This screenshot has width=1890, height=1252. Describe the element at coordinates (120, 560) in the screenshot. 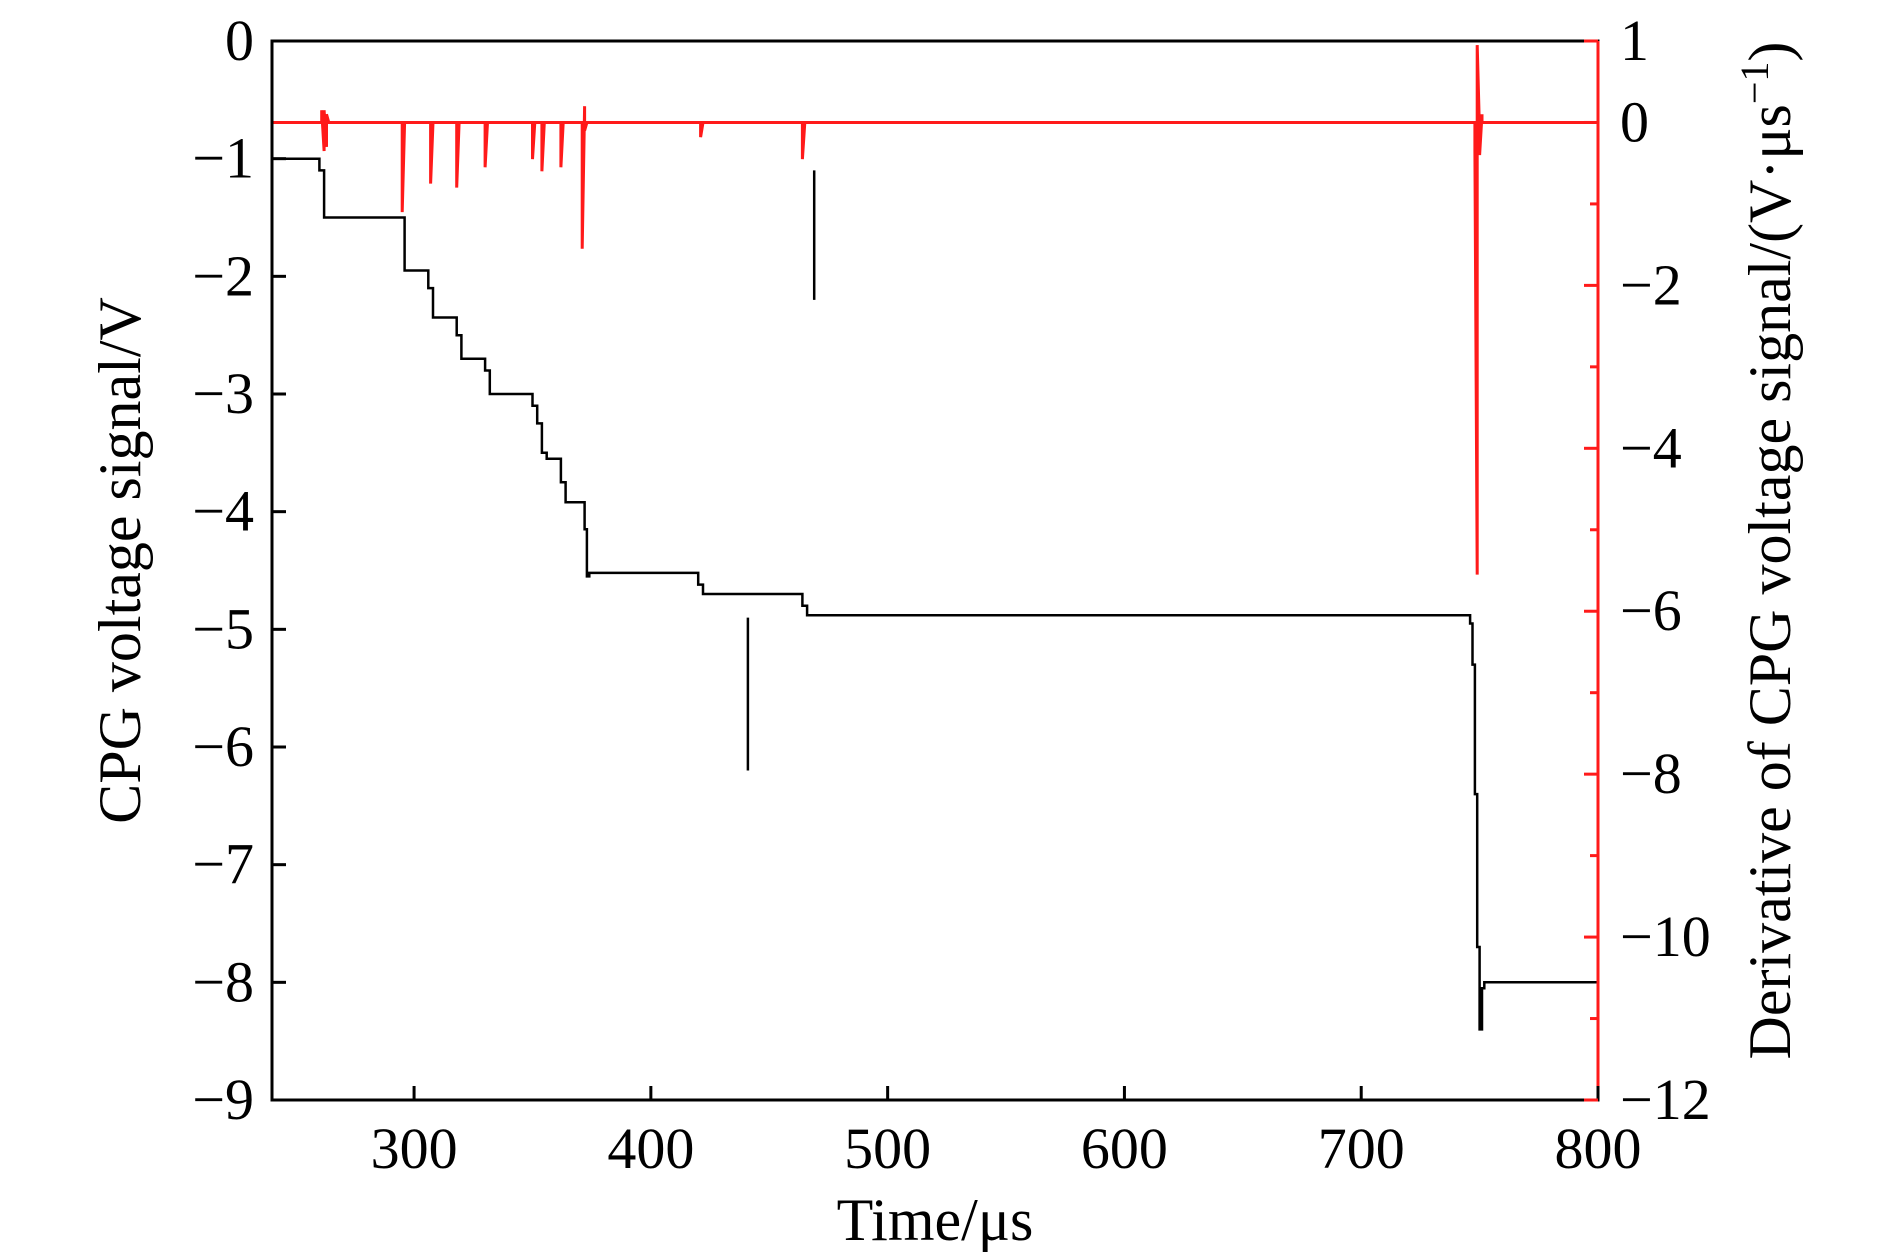

I see `y-left-axis-title: CPG voltage signal/V` at that location.